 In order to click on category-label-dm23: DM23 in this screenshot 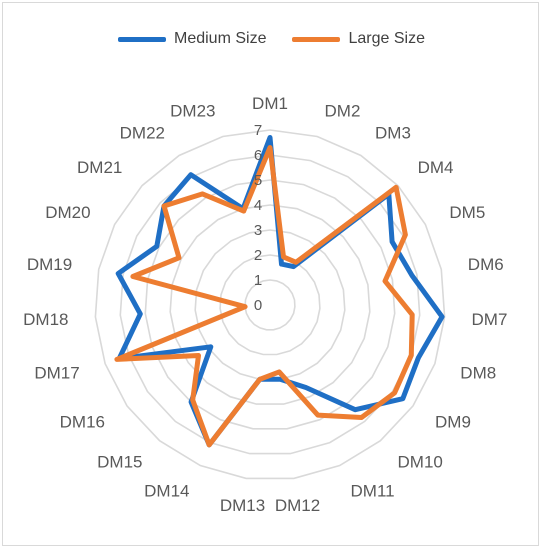, I will do `click(192, 111)`.